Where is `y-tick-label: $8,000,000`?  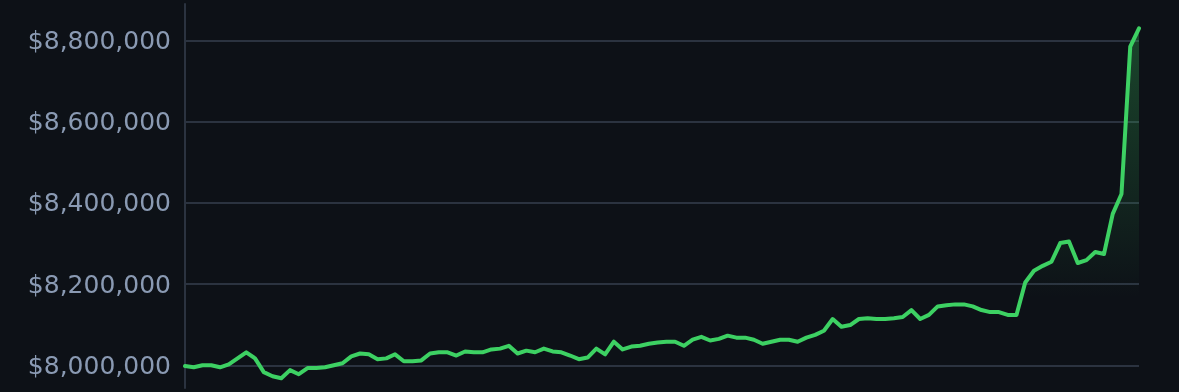 y-tick-label: $8,000,000 is located at coordinates (99, 365).